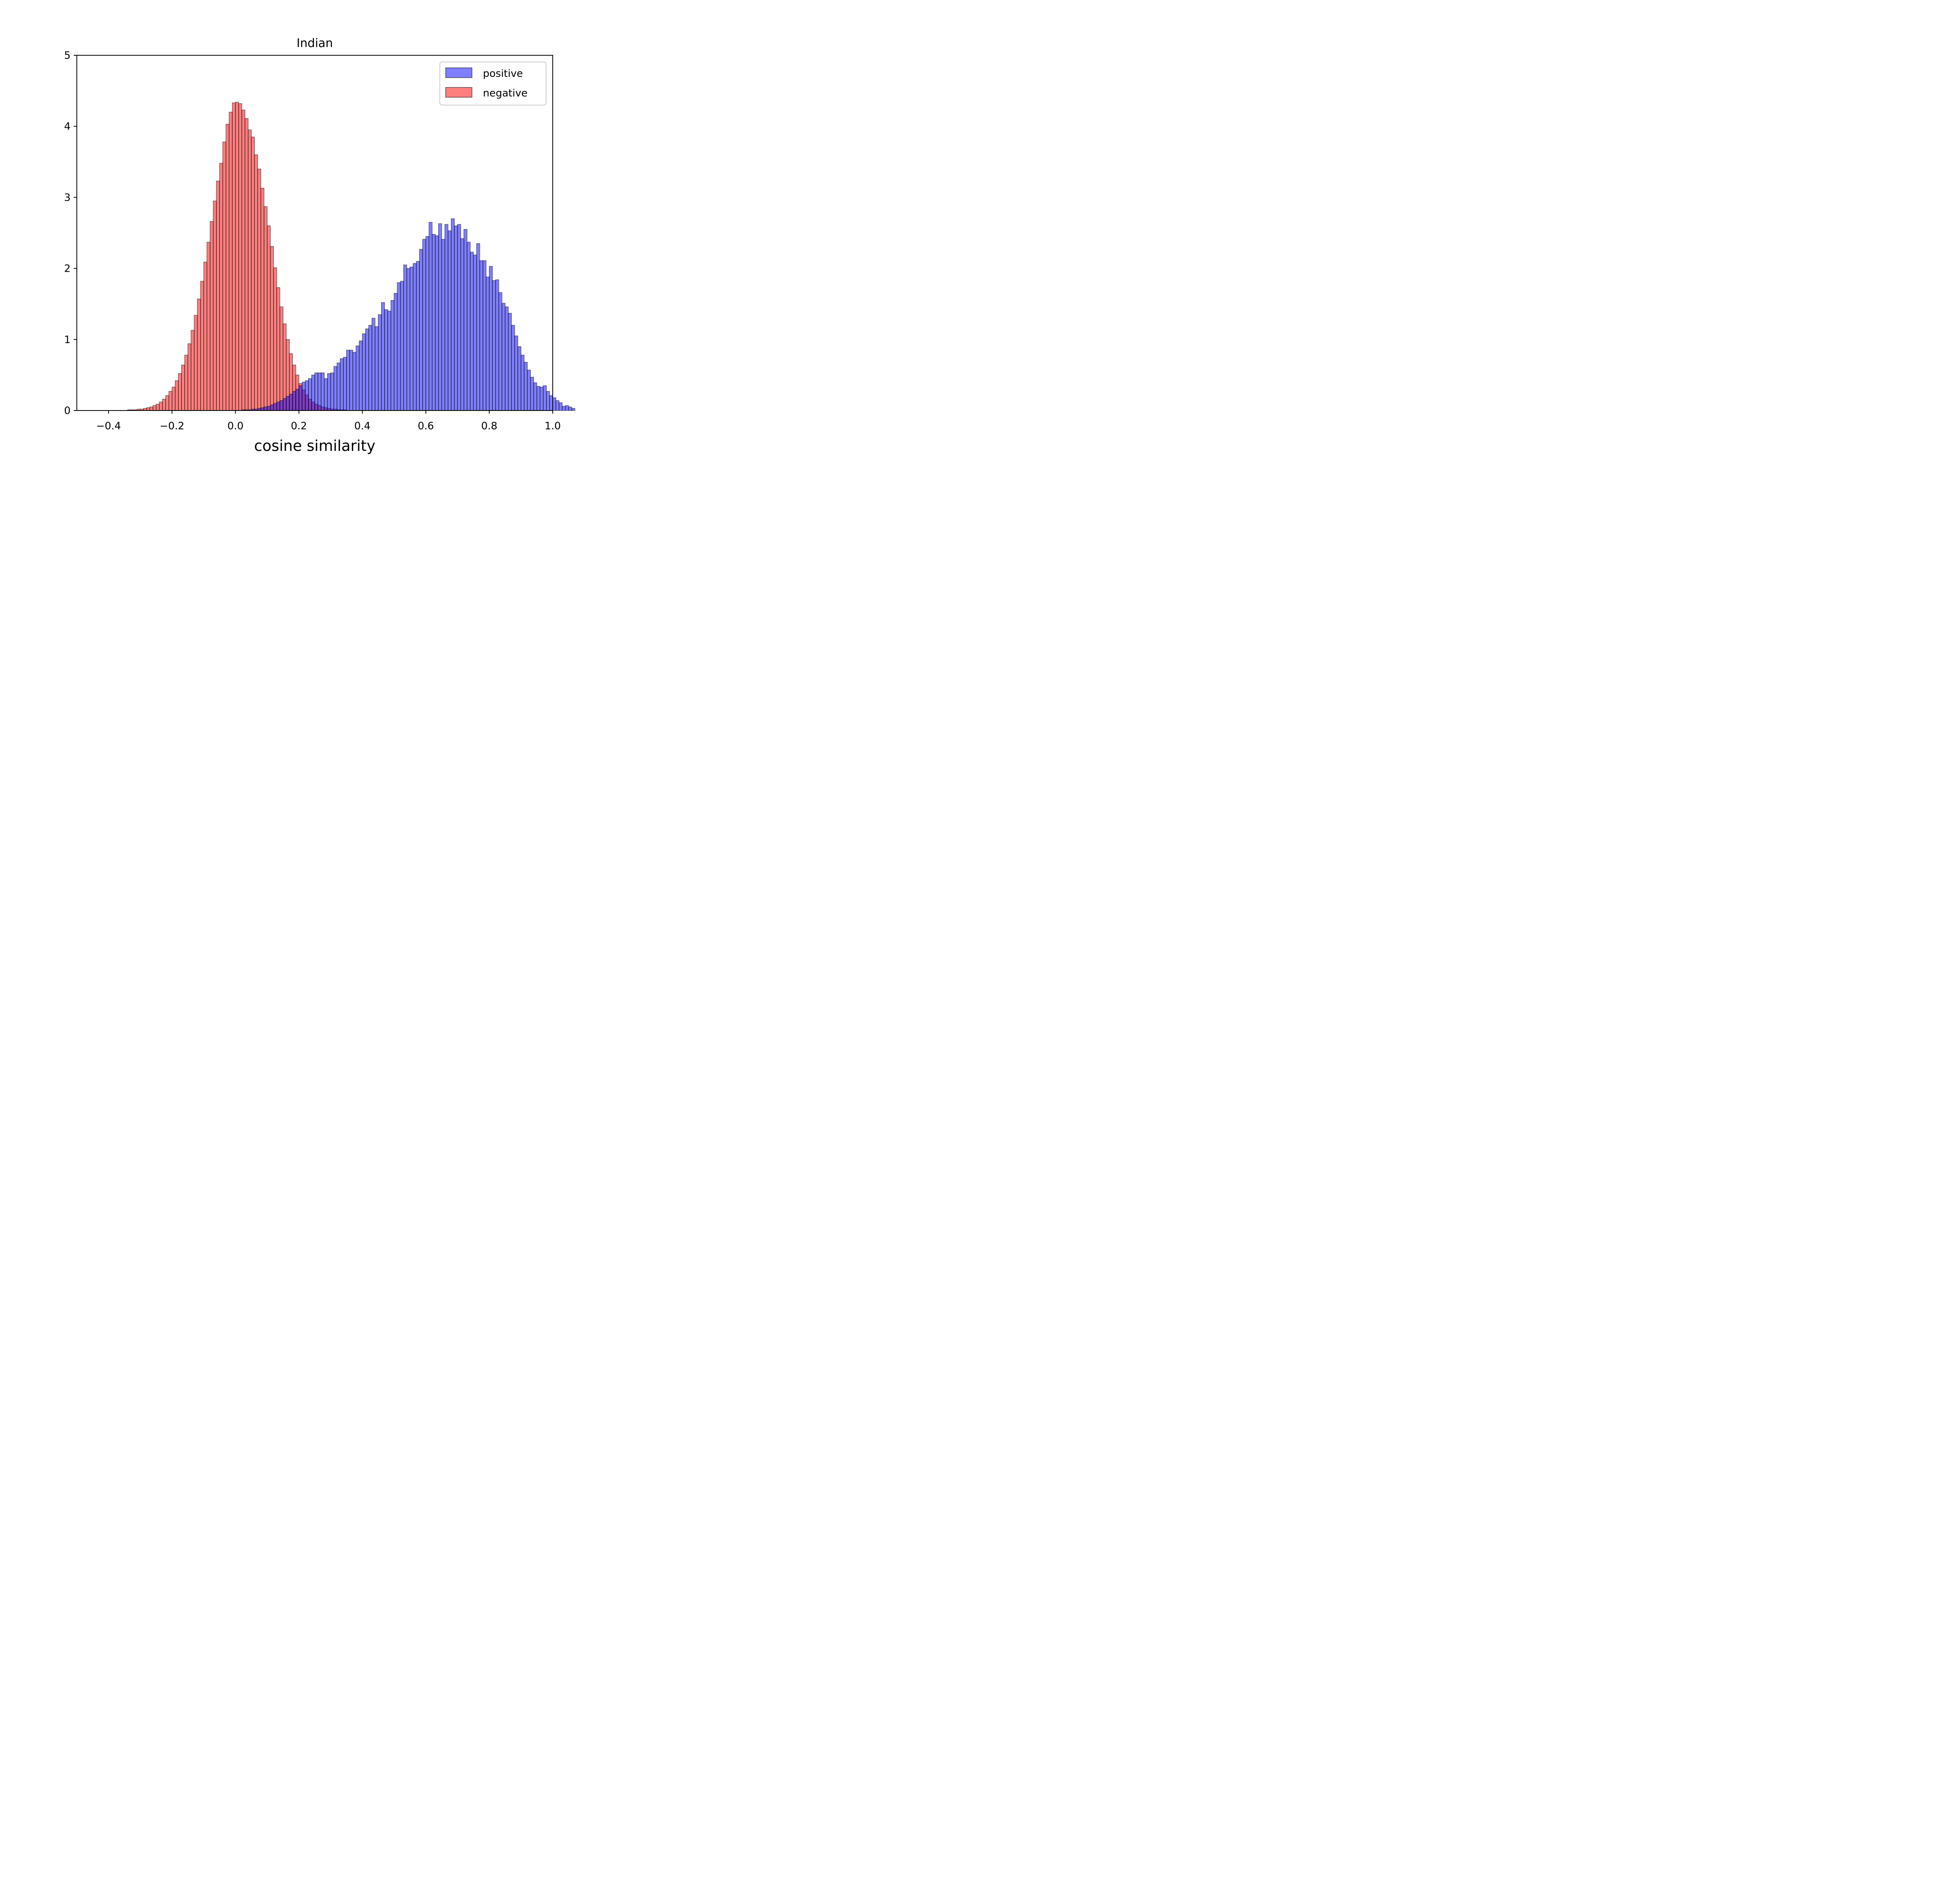  What do you see at coordinates (315, 43) in the screenshot?
I see `chart-title: Indian` at bounding box center [315, 43].